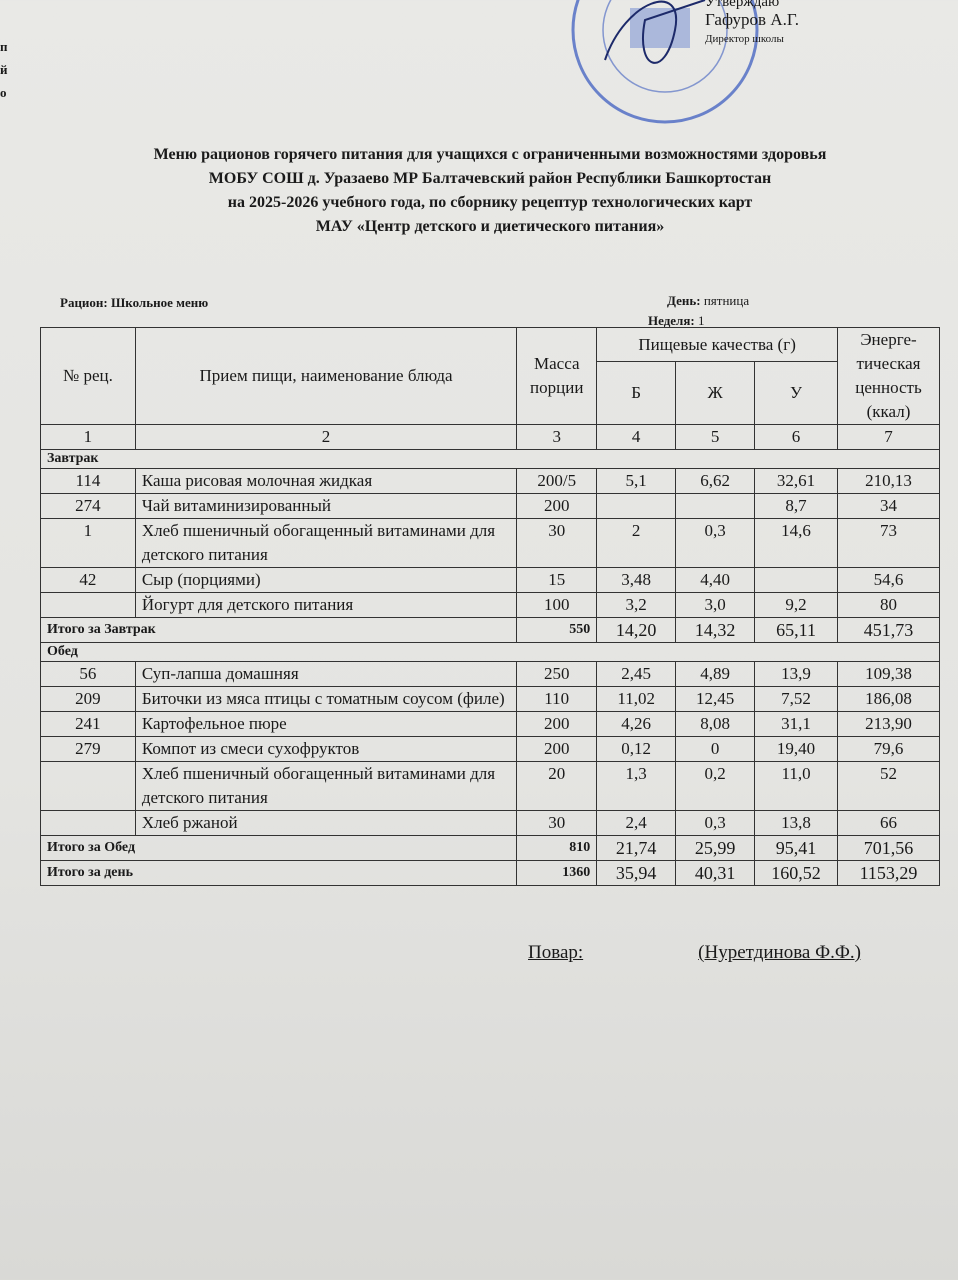 This screenshot has width=958, height=1280. I want to click on column-number: 6, so click(796, 437).